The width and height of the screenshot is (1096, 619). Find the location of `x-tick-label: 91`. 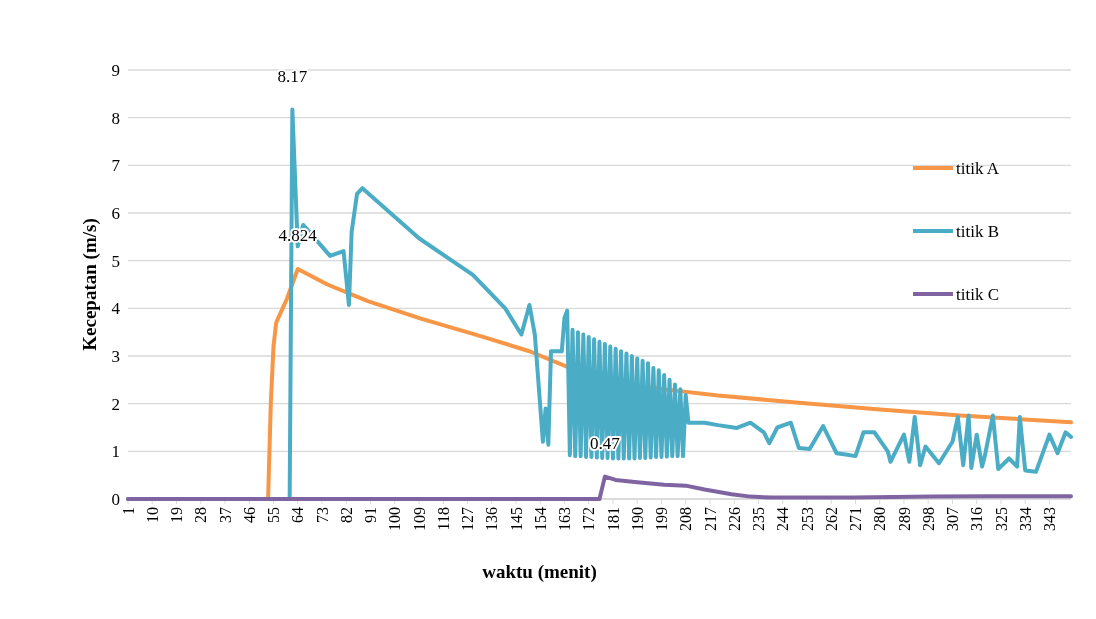

x-tick-label: 91 is located at coordinates (371, 515).